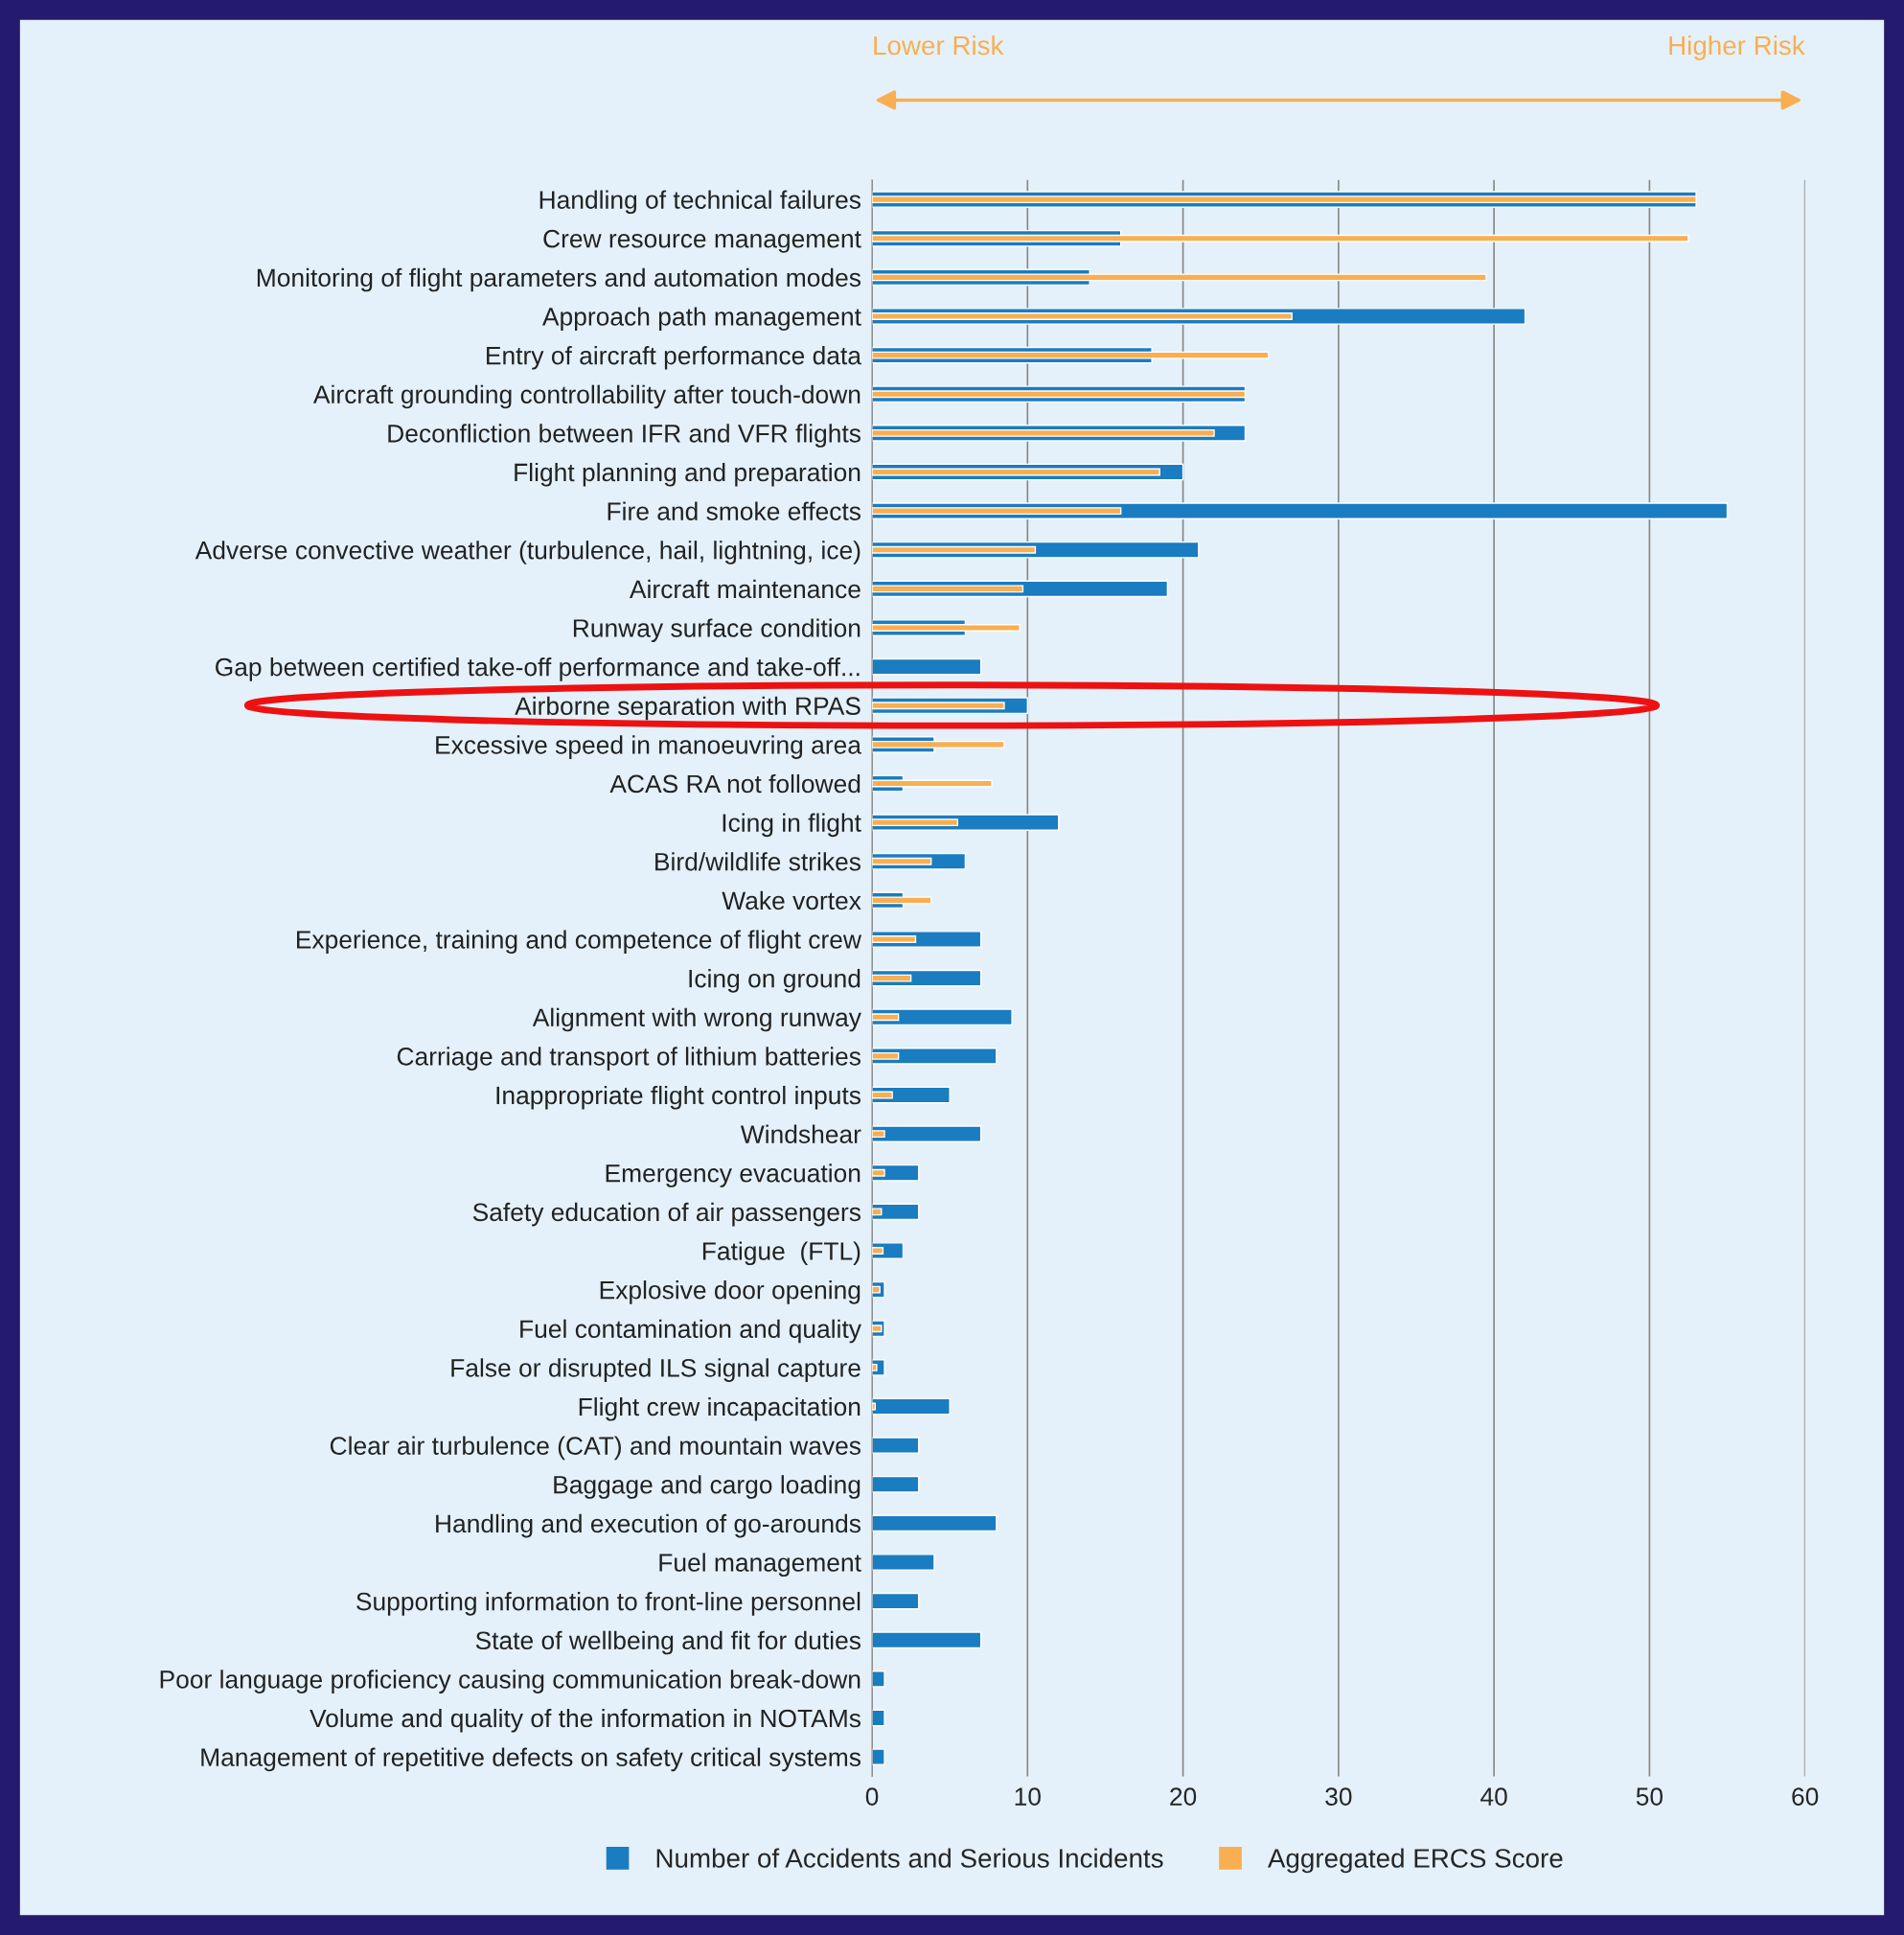 This screenshot has height=1935, width=1904. I want to click on y-tick-label: Inappropriate flight control inputs, so click(679, 1097).